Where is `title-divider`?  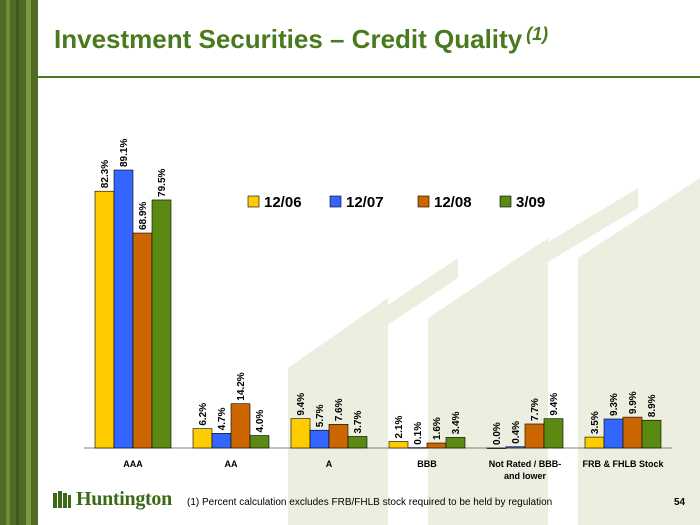
title-divider is located at coordinates (369, 77).